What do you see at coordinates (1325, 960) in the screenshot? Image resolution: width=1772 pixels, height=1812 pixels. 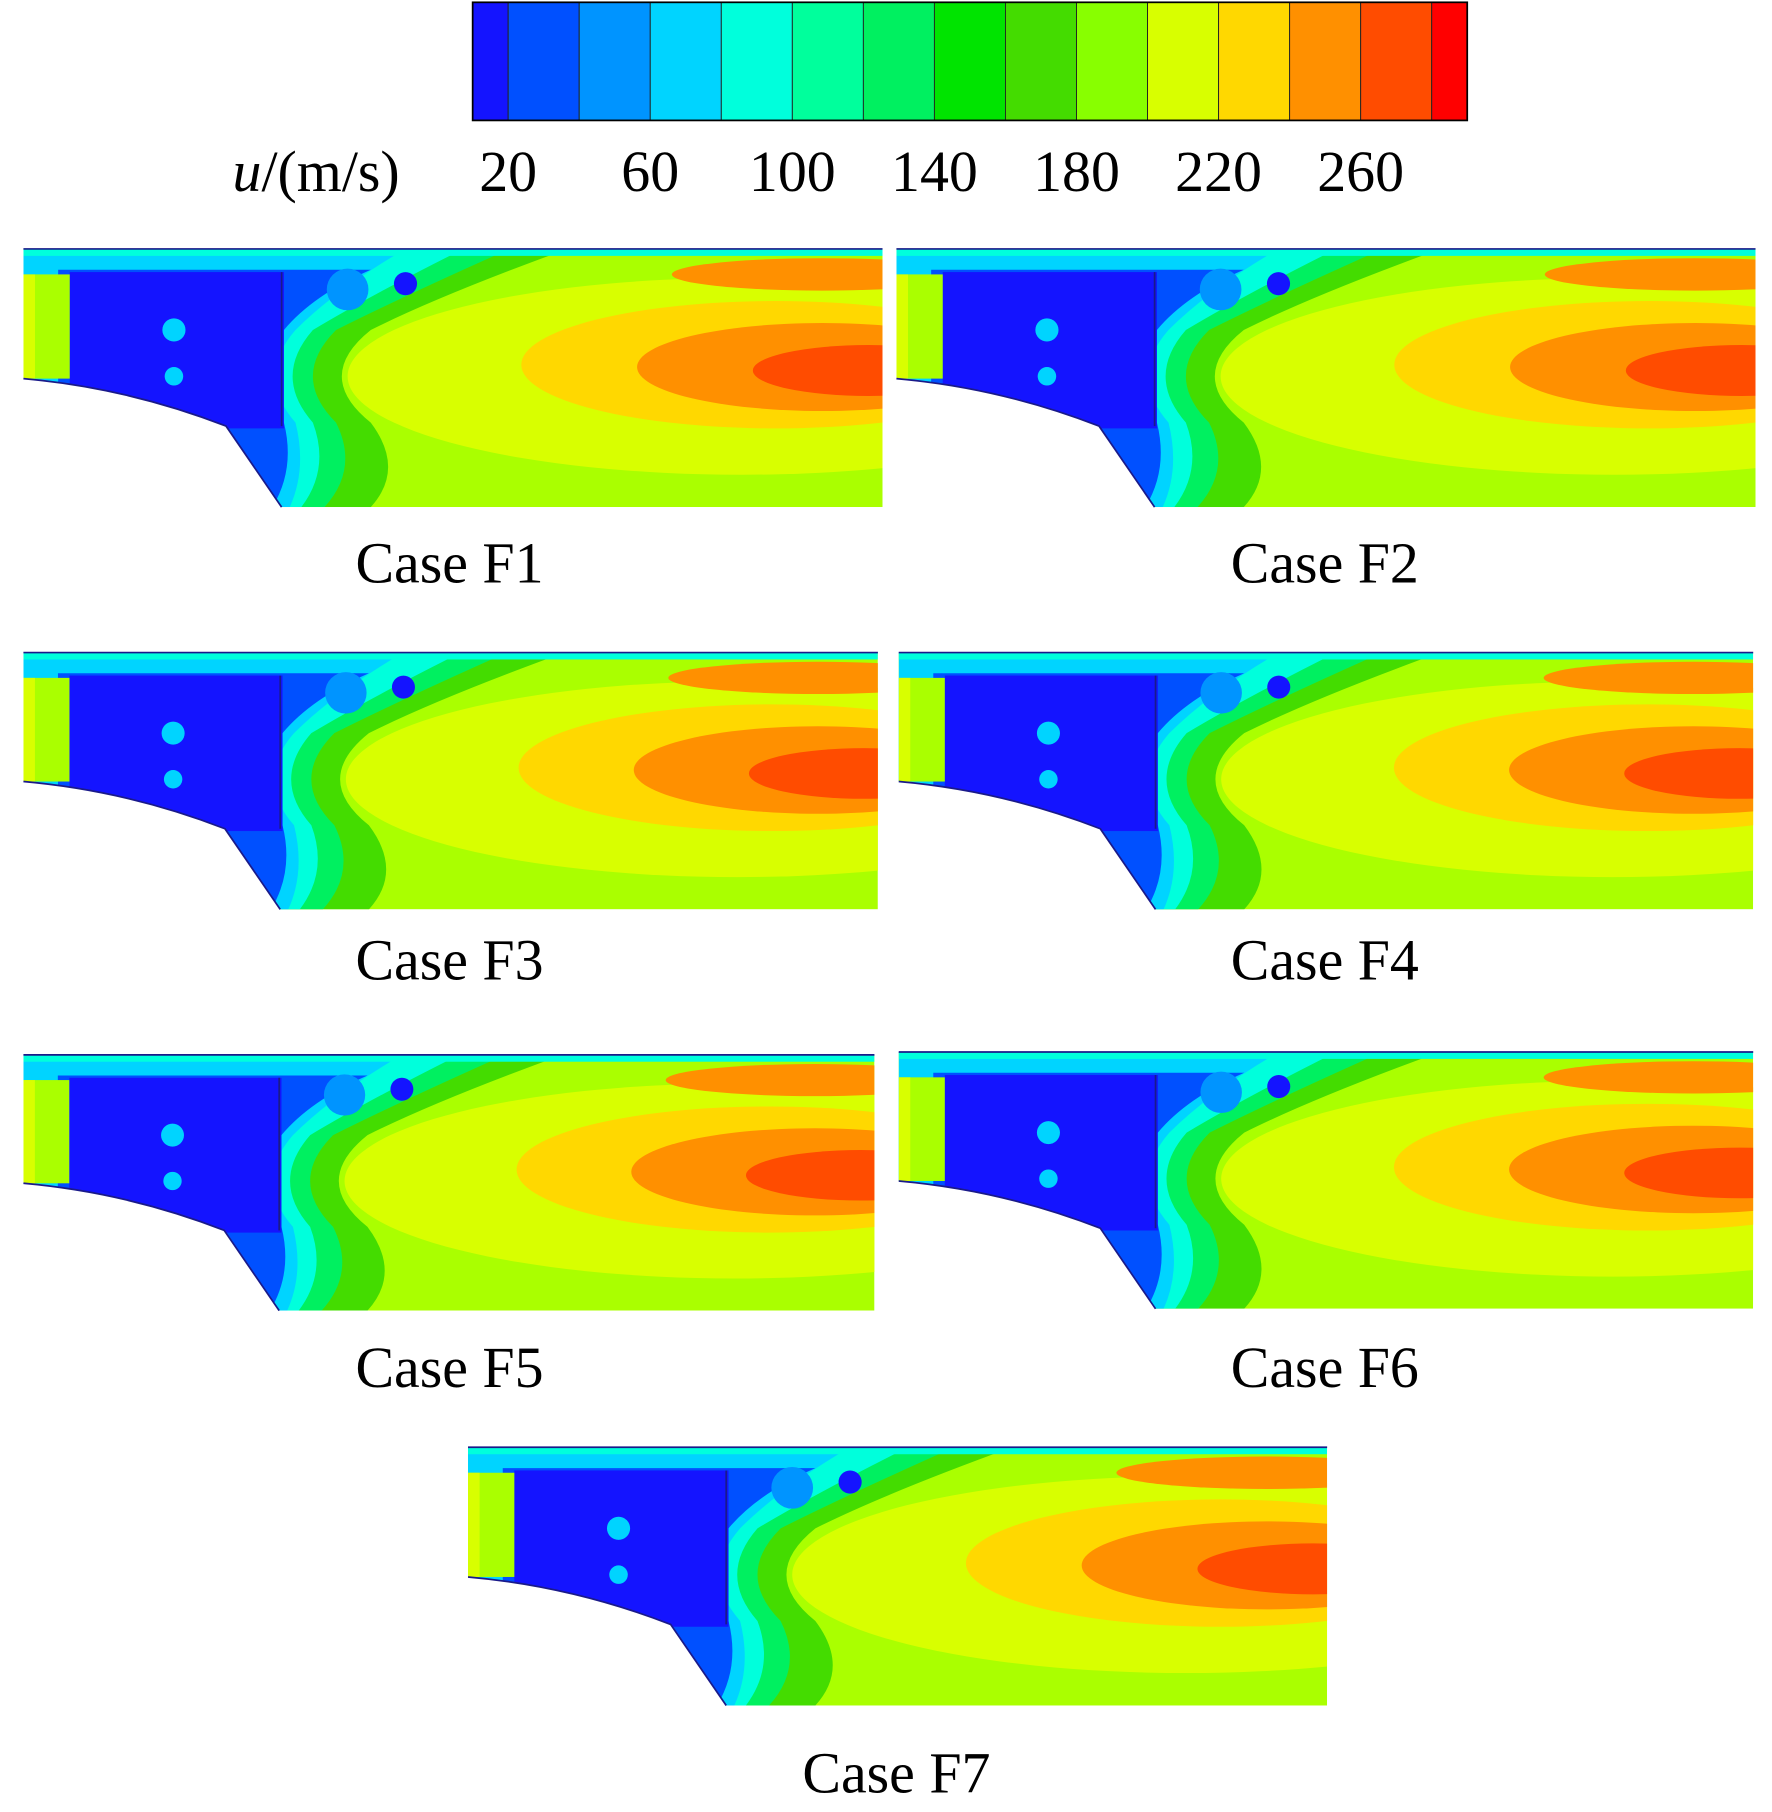 I see `panel-caption: Case F4` at bounding box center [1325, 960].